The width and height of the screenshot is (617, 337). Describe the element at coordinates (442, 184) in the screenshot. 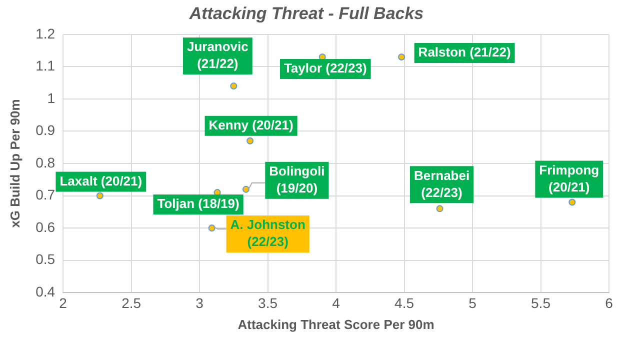

I see `data-label: Bernabei (22/23)` at that location.